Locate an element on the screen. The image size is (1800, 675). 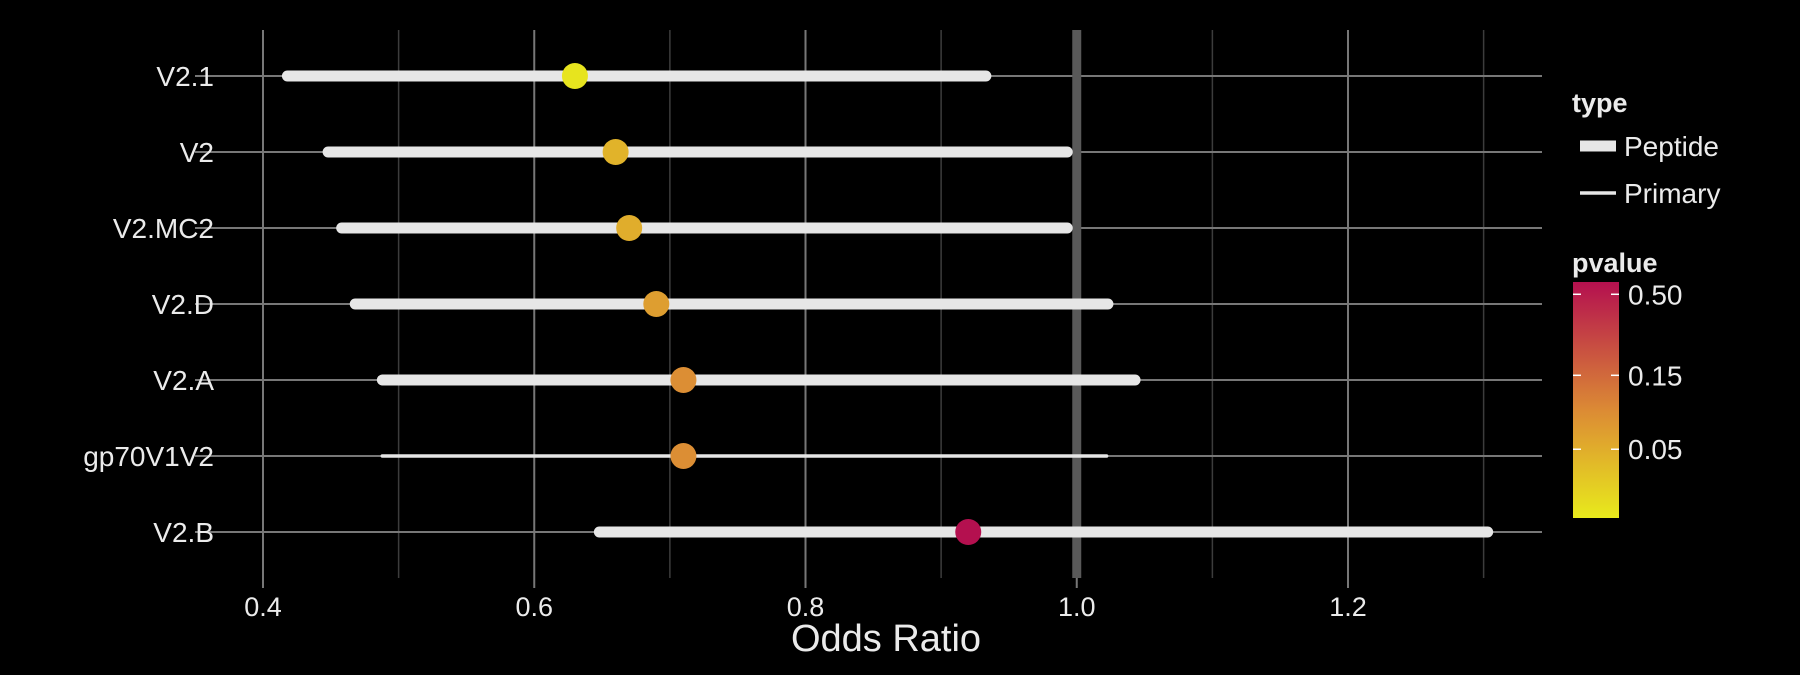
point-v2-a is located at coordinates (683, 380).